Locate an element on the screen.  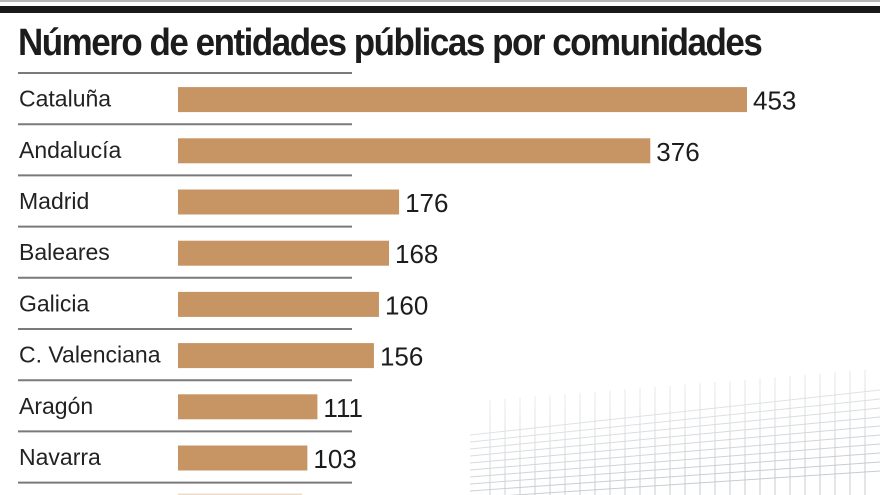
category-label: Andalucía is located at coordinates (70, 150).